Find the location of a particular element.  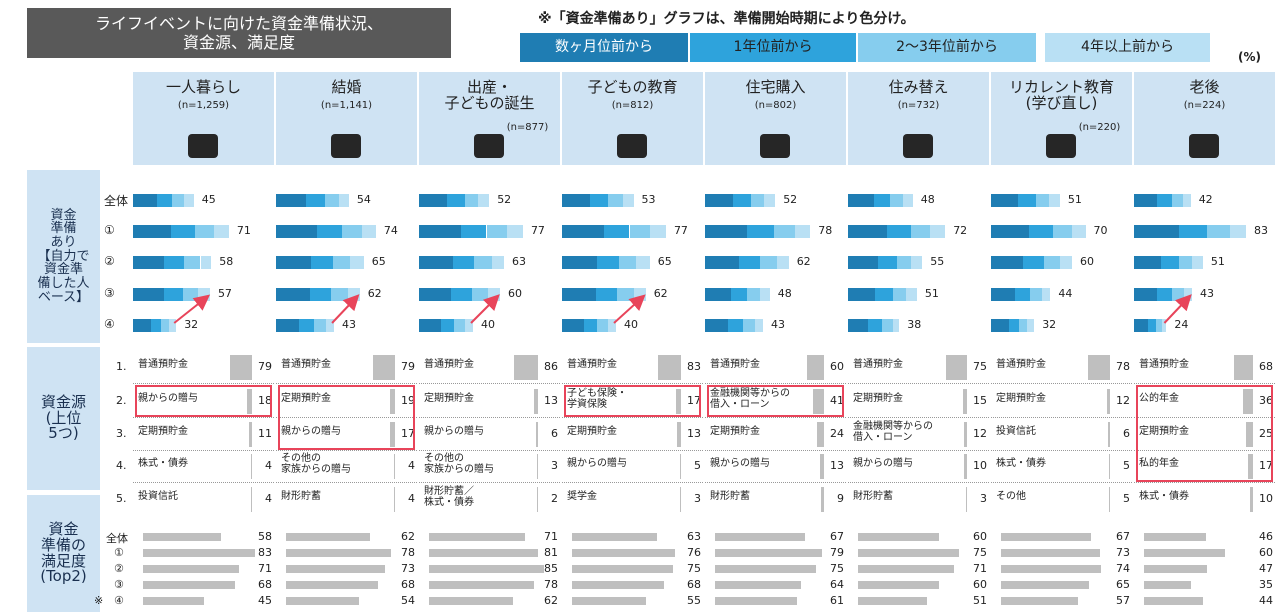

satisfaction-value: 67 is located at coordinates (1123, 536).